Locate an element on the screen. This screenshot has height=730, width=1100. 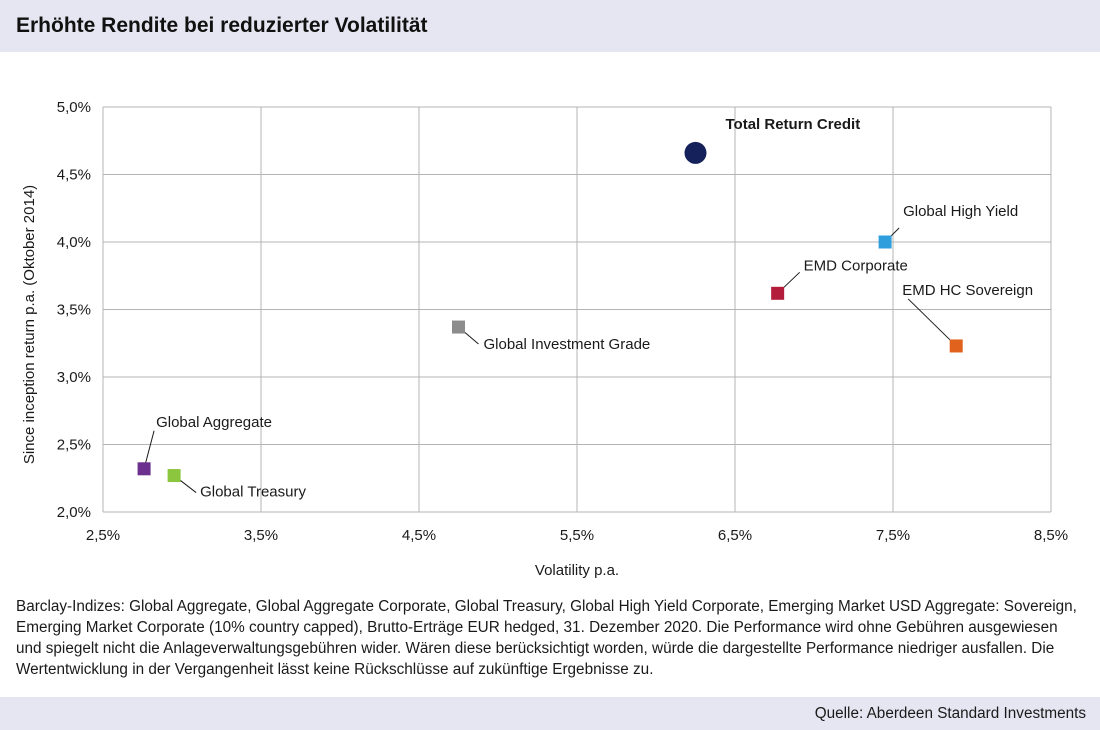
y-tick-label: 4,0% is located at coordinates (74, 242).